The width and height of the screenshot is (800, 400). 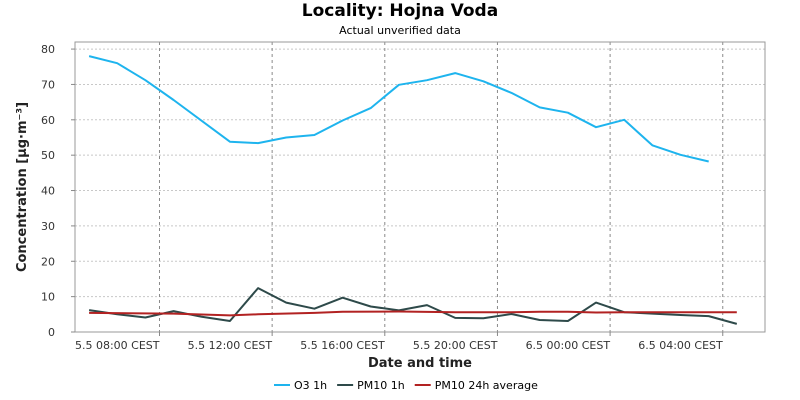 What do you see at coordinates (48, 120) in the screenshot?
I see `y-tick-label: 60` at bounding box center [48, 120].